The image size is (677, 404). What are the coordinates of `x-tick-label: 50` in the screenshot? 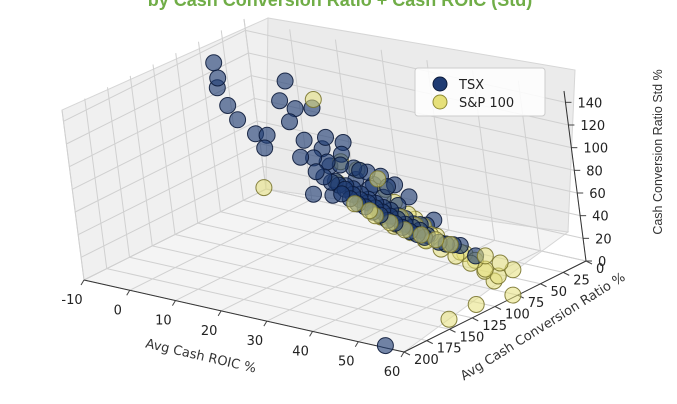 It's located at (346, 362).